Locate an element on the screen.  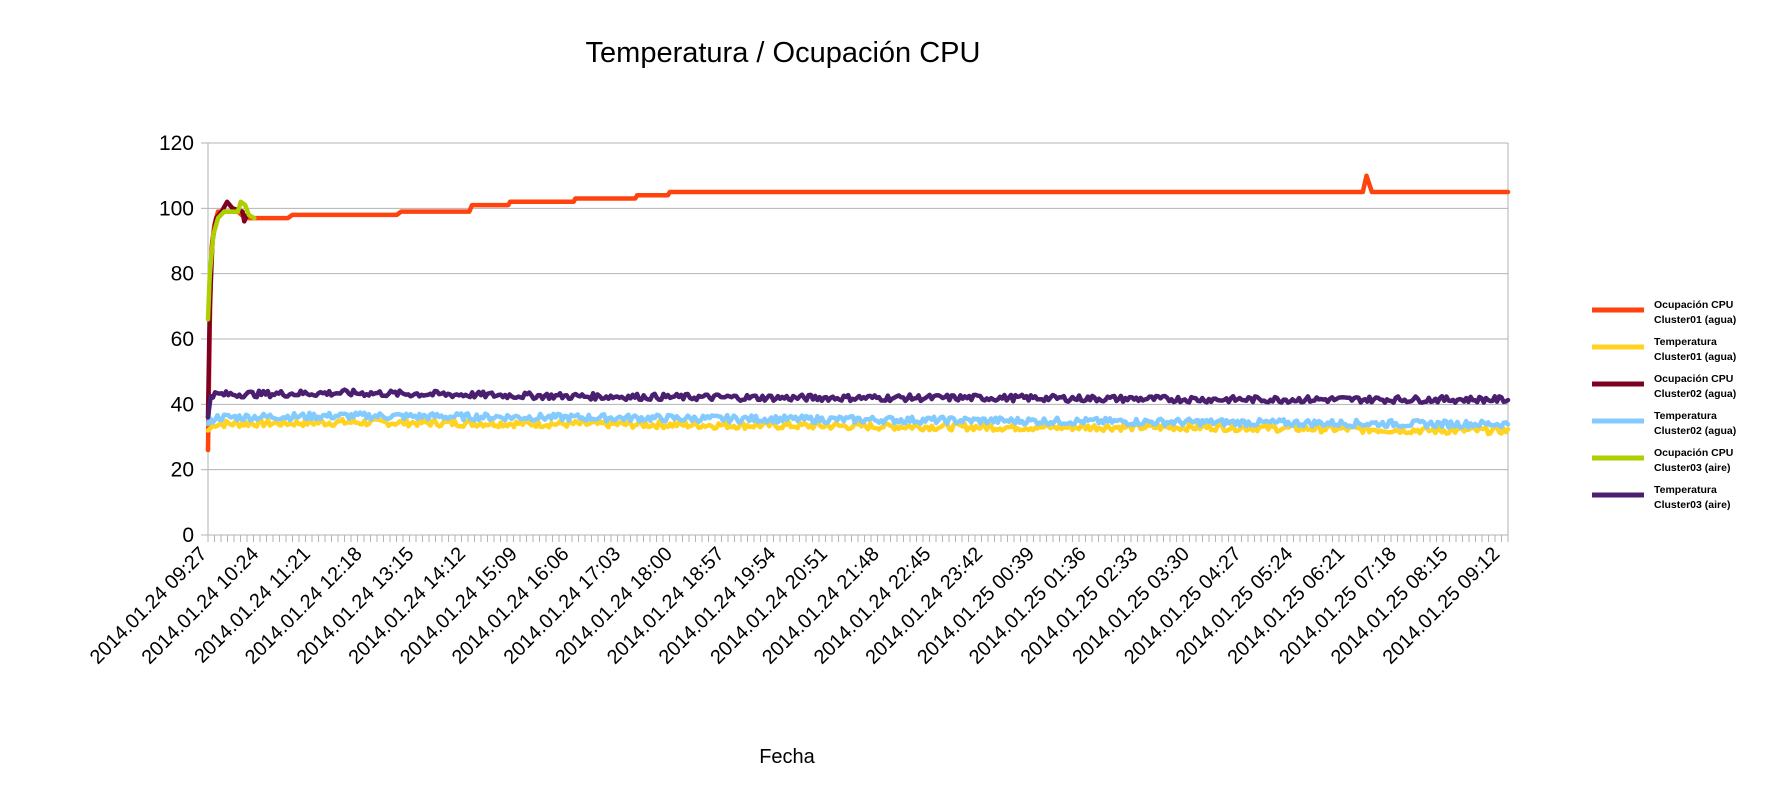
y-tick-label: 60 is located at coordinates (182, 339).